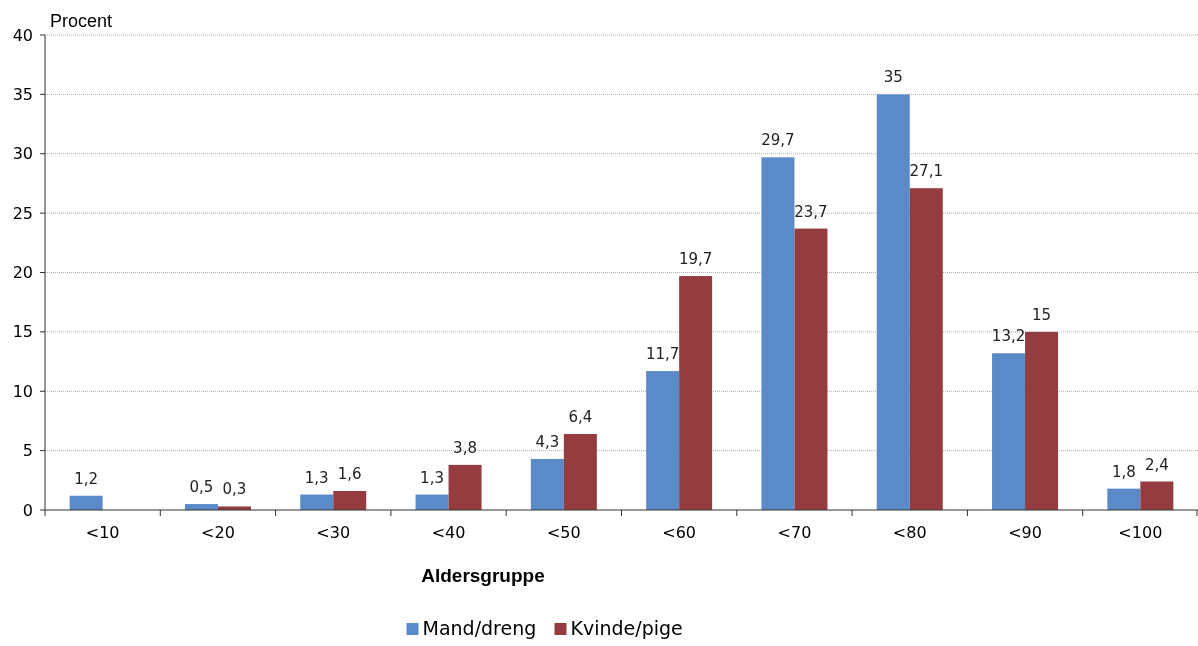  Describe the element at coordinates (547, 441) in the screenshot. I see `data-label: 4,3` at that location.